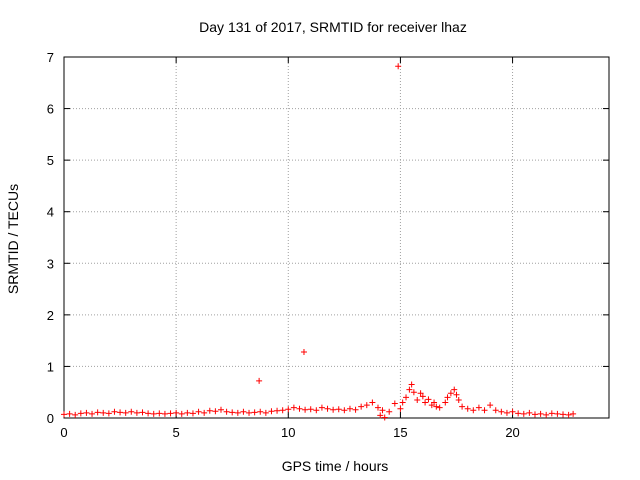 This screenshot has width=640, height=480. Describe the element at coordinates (50, 109) in the screenshot. I see `y-tick-label: 6` at that location.